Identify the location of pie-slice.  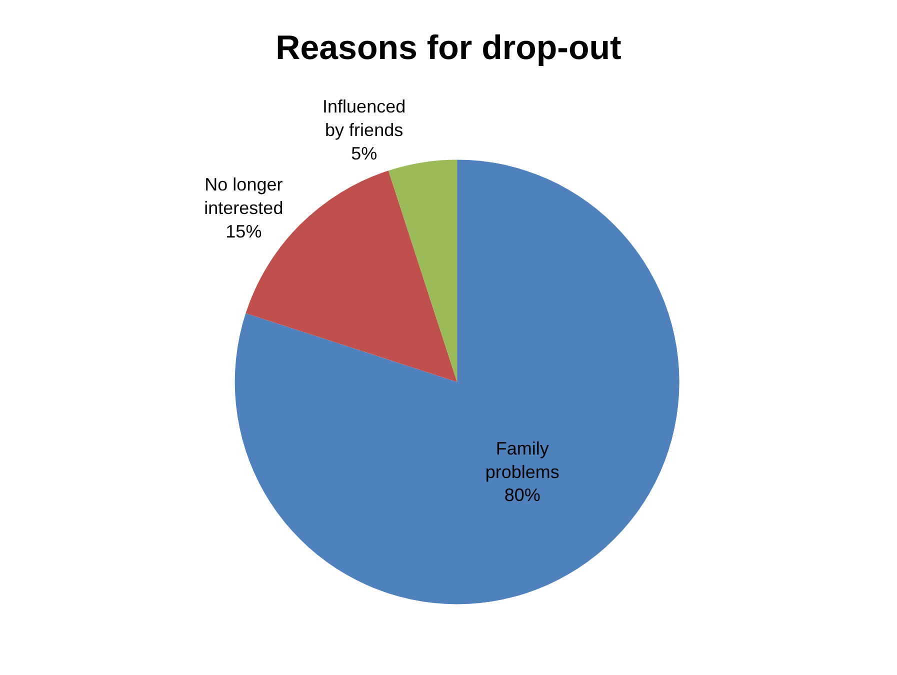
(423, 271).